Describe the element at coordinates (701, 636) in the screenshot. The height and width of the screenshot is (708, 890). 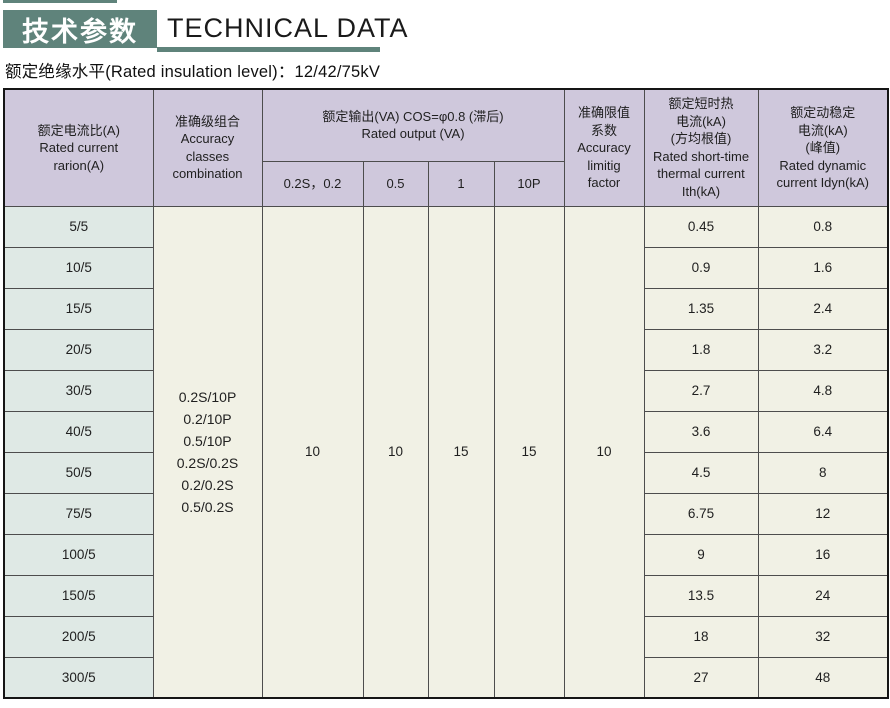
I see `thermal-current-cell: 18` at that location.